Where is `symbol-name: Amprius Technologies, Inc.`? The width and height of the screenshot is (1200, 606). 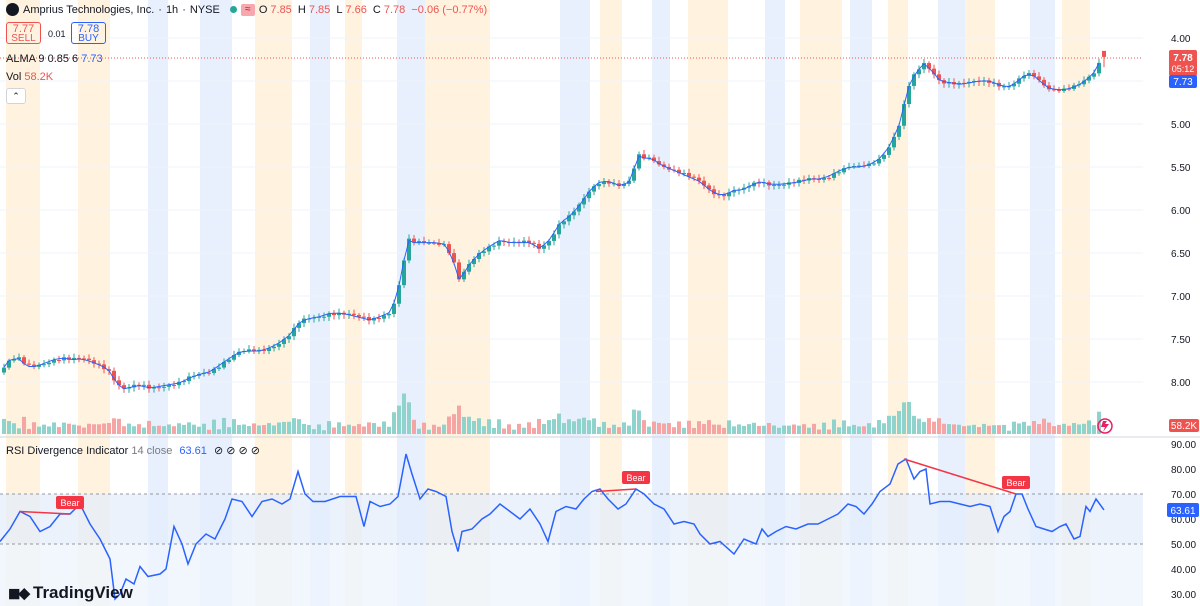 symbol-name: Amprius Technologies, Inc. is located at coordinates (89, 9).